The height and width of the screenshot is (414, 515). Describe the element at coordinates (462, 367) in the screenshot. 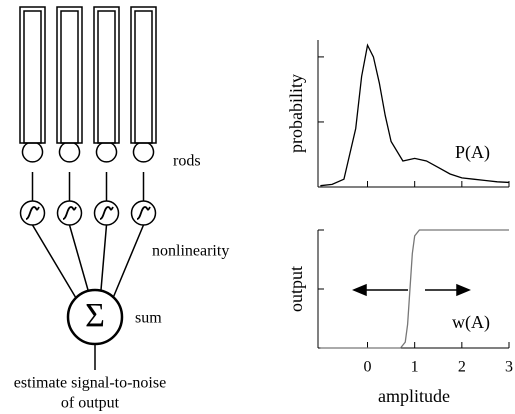

I see `x-tick-label: 2` at that location.